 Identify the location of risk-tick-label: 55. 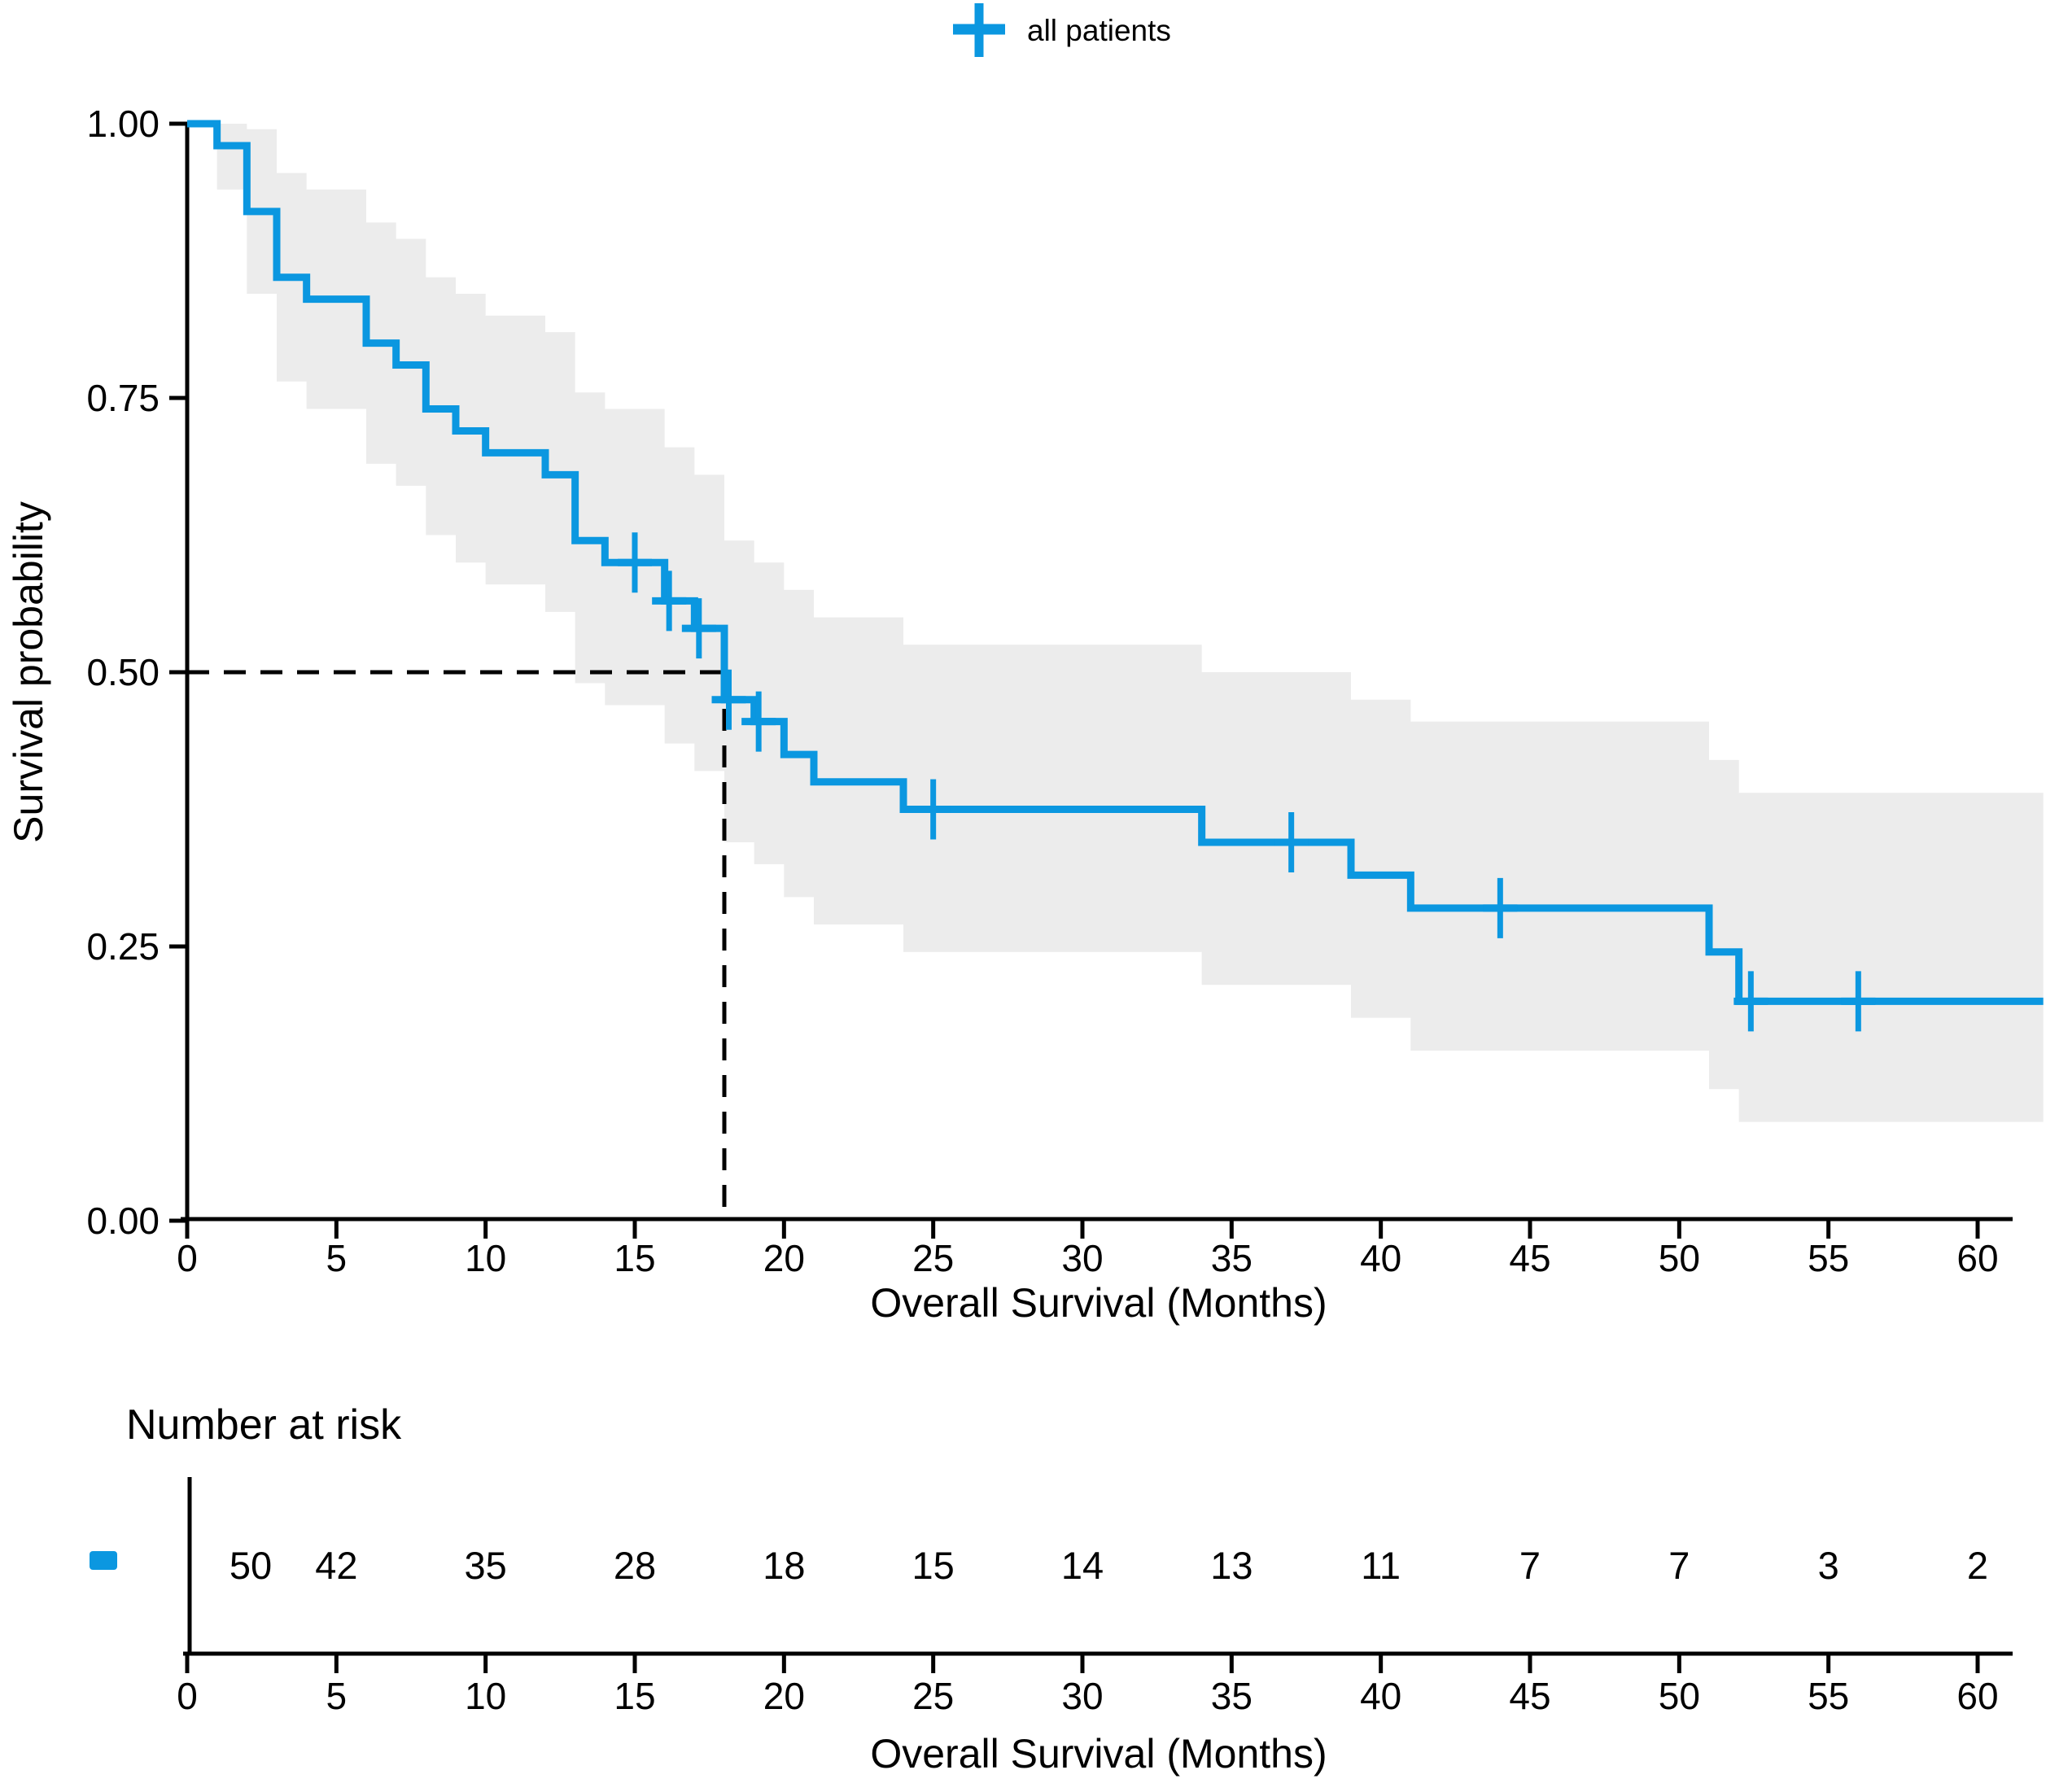
(1829, 1696).